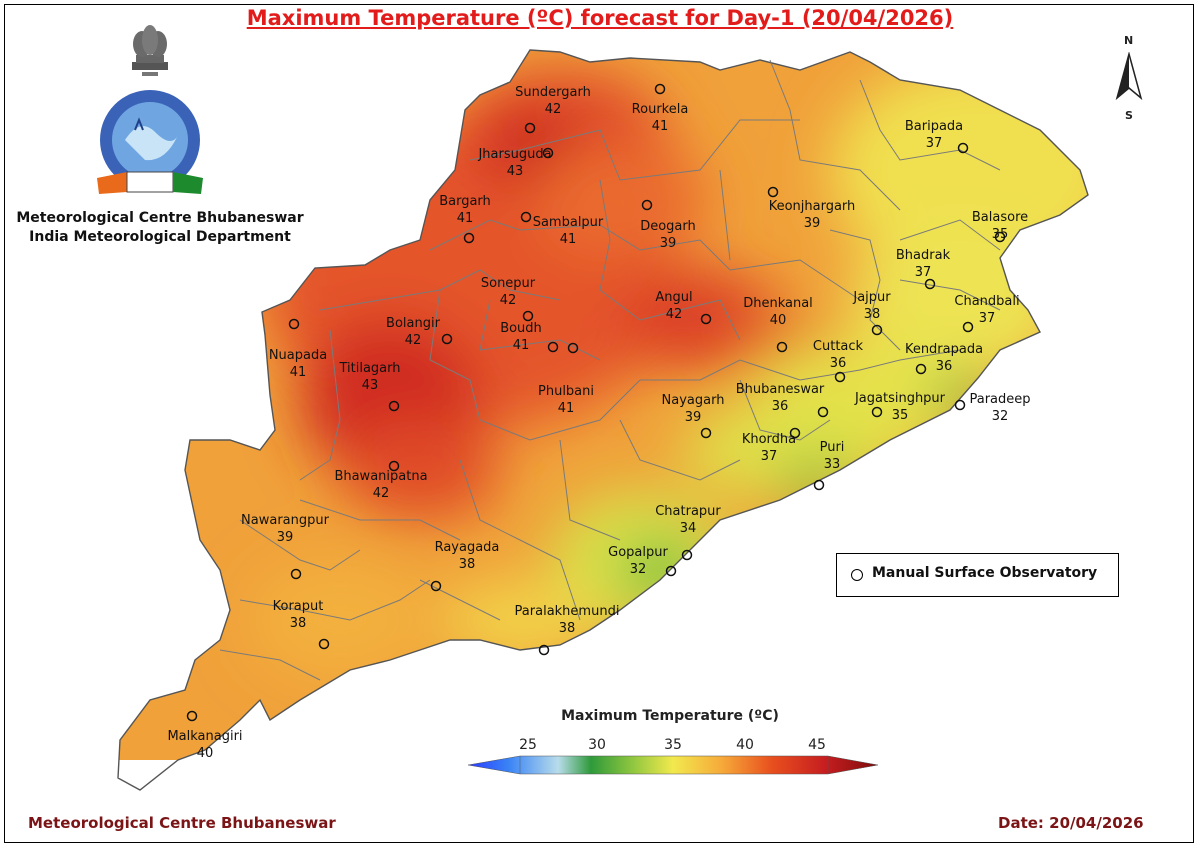 This screenshot has height=849, width=1200. I want to click on station-bhubaneswar: Bhubaneswar 36, so click(782, 400).